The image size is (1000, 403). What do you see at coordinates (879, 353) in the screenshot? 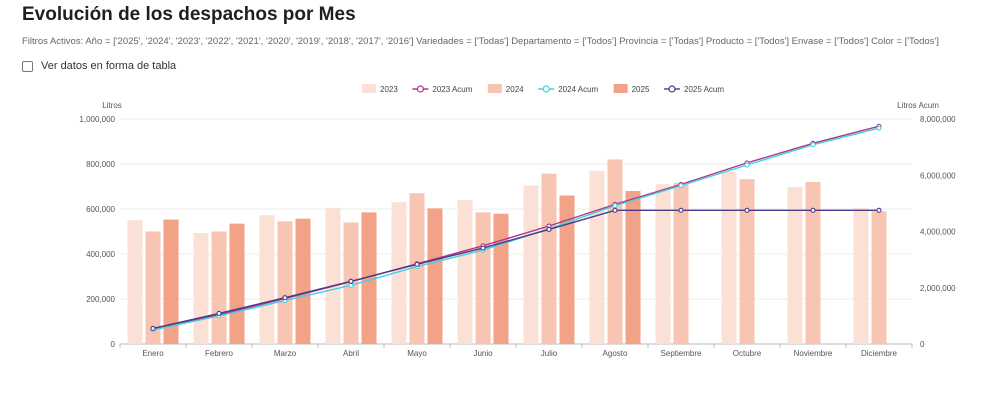
I see `x-tick-label: Diciembre` at bounding box center [879, 353].